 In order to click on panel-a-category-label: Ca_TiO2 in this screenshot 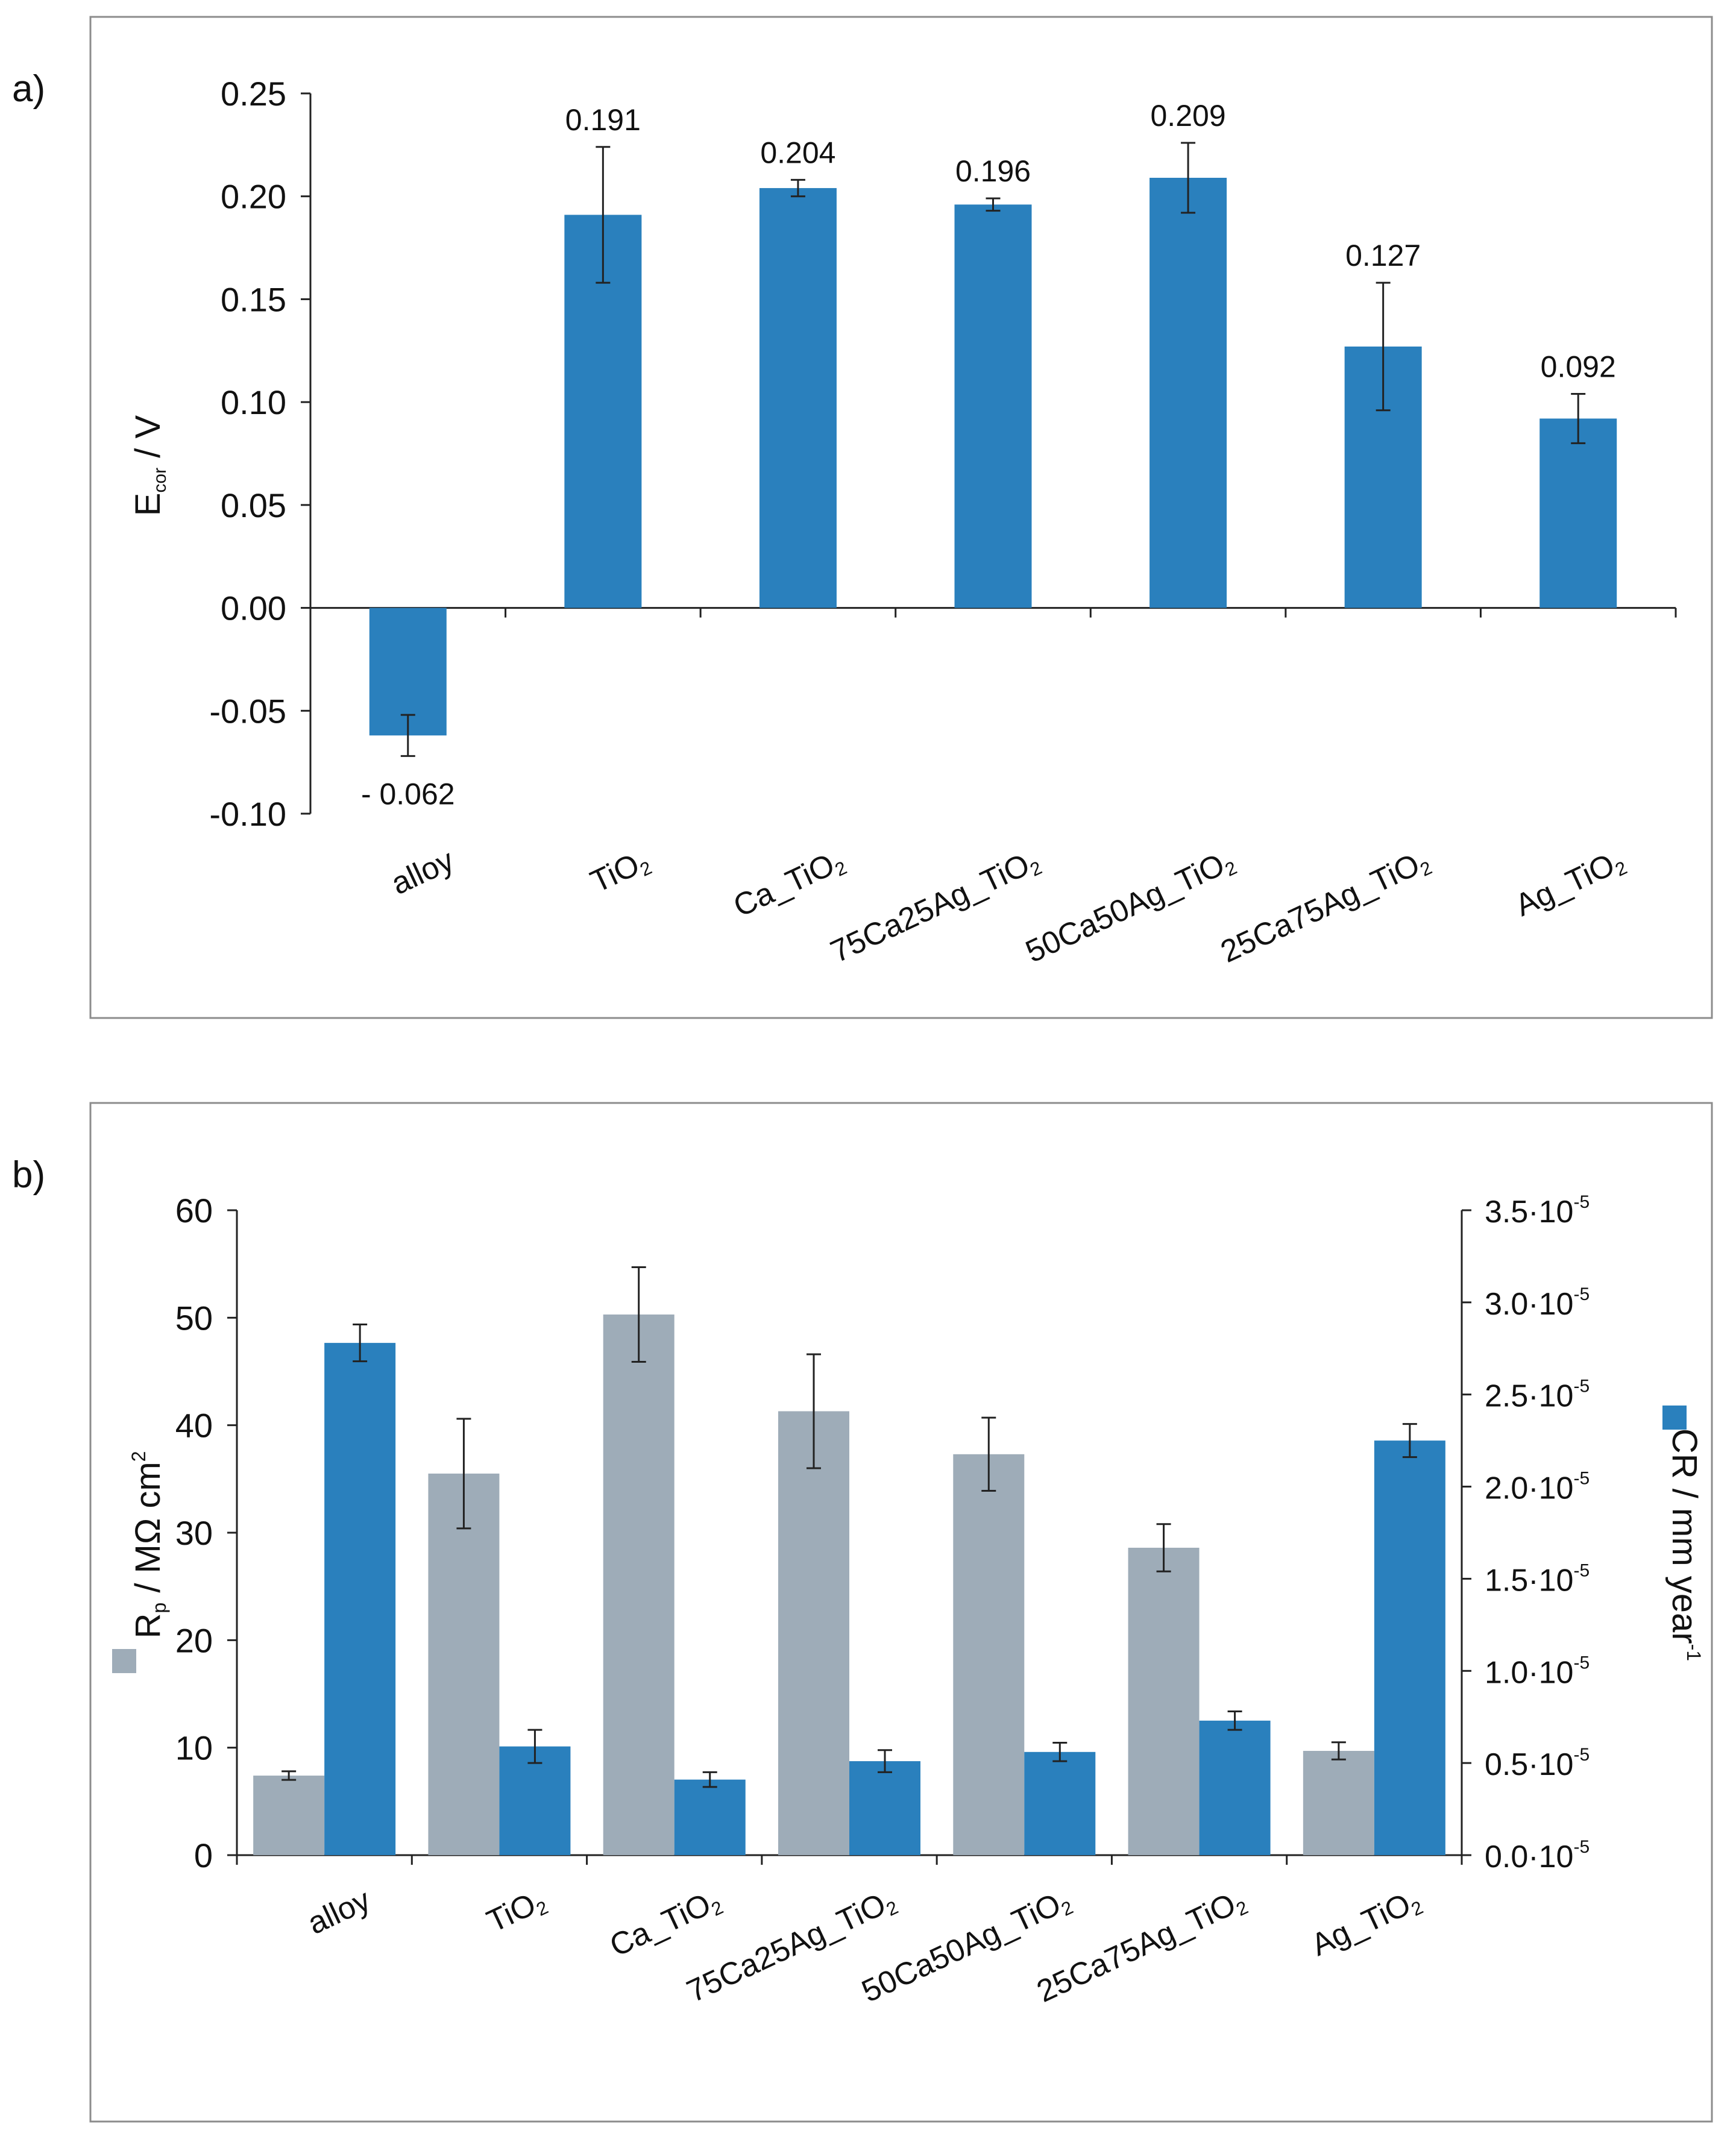, I will do `click(789, 884)`.